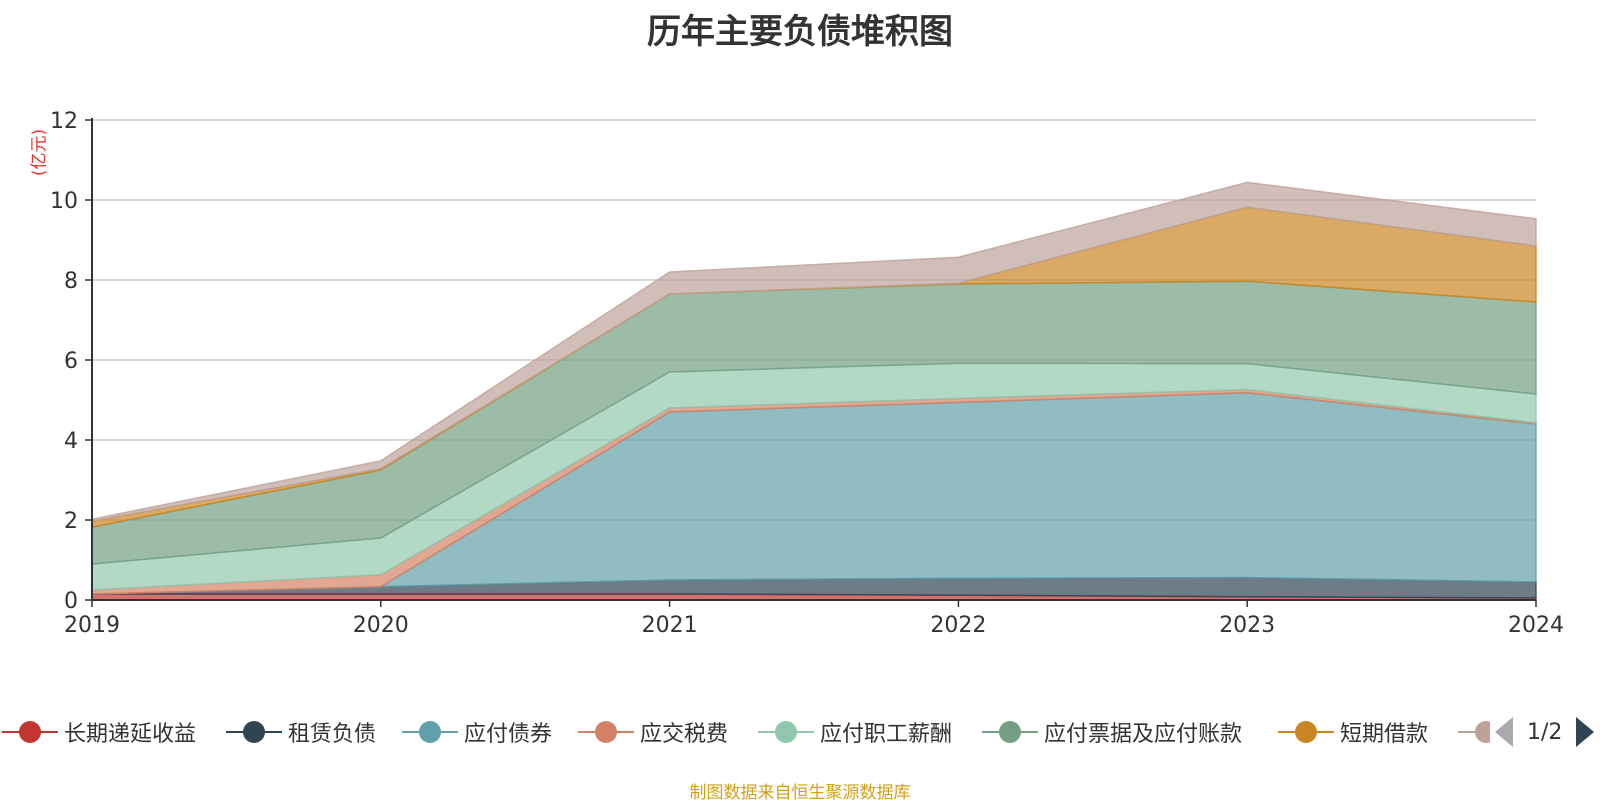 The height and width of the screenshot is (803, 1600). I want to click on legend-item-5: 应付票据及应付账款, so click(1112, 732).